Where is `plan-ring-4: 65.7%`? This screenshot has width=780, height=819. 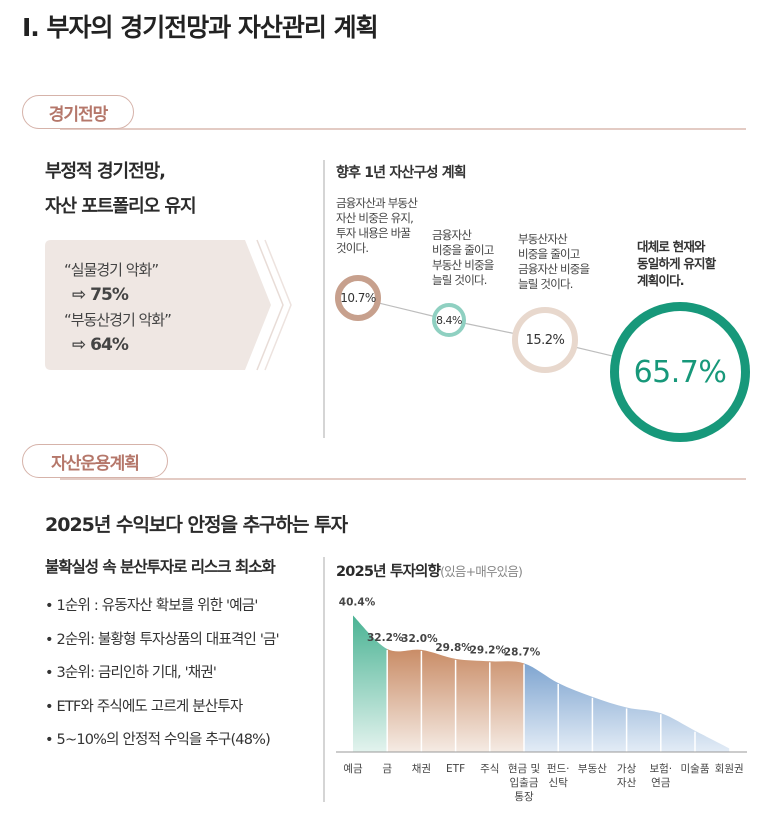
plan-ring-4: 65.7% is located at coordinates (680, 372).